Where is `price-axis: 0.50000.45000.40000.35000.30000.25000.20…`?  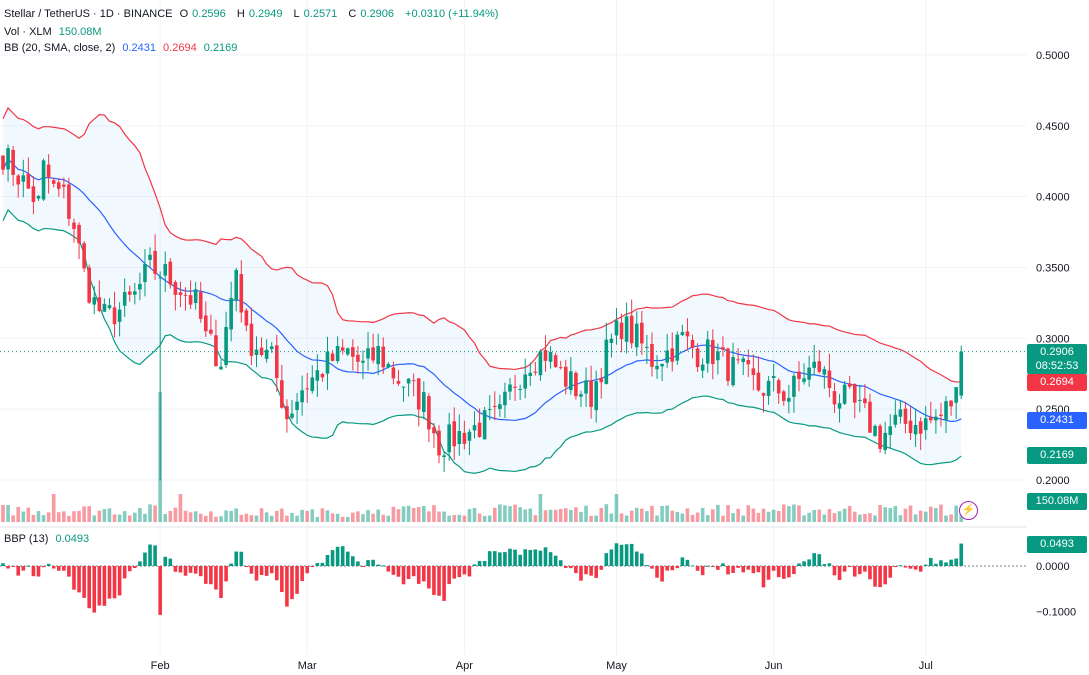 price-axis: 0.50000.45000.40000.35000.30000.25000.20… is located at coordinates (1056, 334).